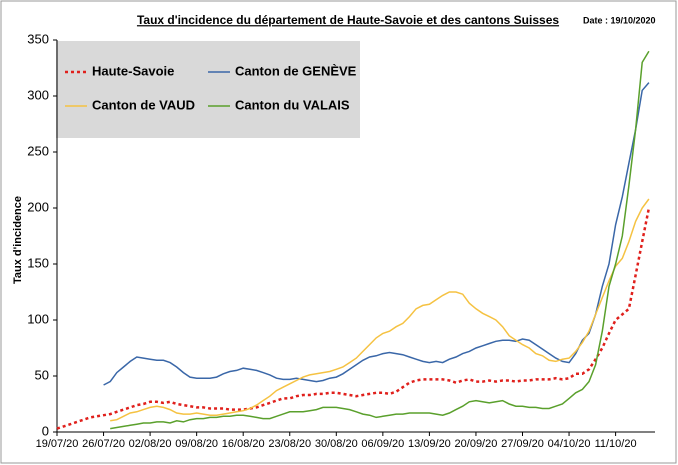 This screenshot has height=465, width=678. I want to click on x-tick-label: 30/08/20, so click(336, 444).